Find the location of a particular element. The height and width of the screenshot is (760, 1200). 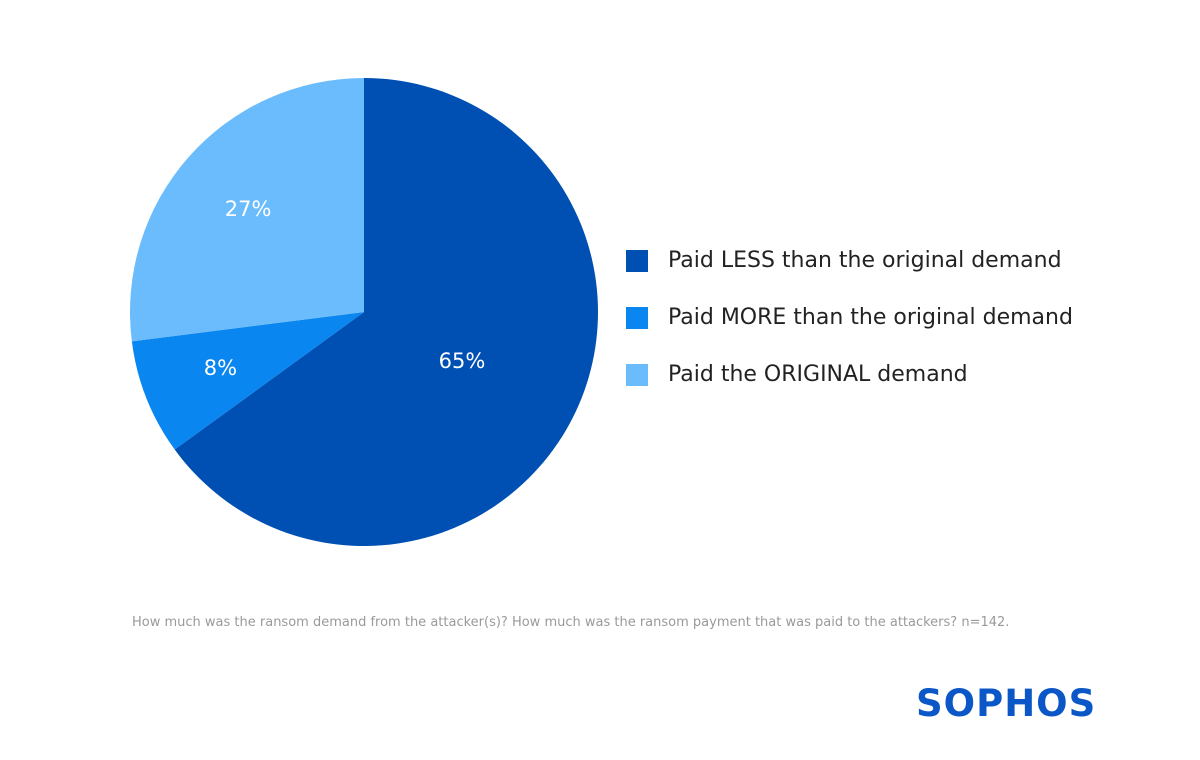

legend-label-paid-less: Paid LESS than the original demand is located at coordinates (865, 260).